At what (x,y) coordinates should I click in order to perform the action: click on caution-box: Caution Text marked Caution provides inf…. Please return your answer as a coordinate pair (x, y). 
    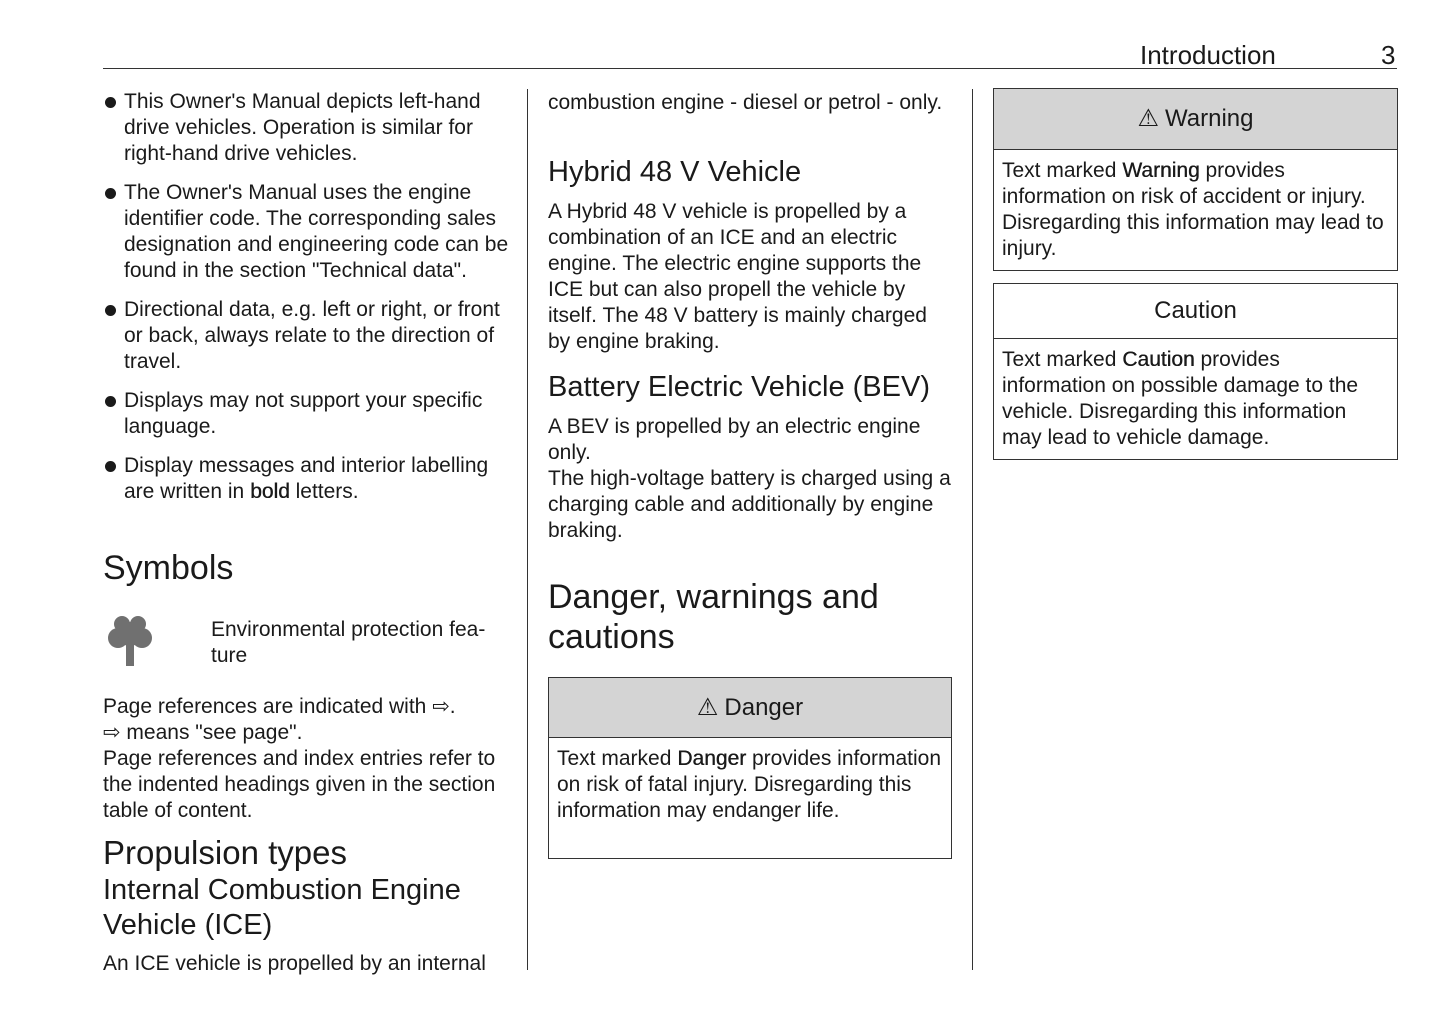
    Looking at the image, I should click on (1195, 371).